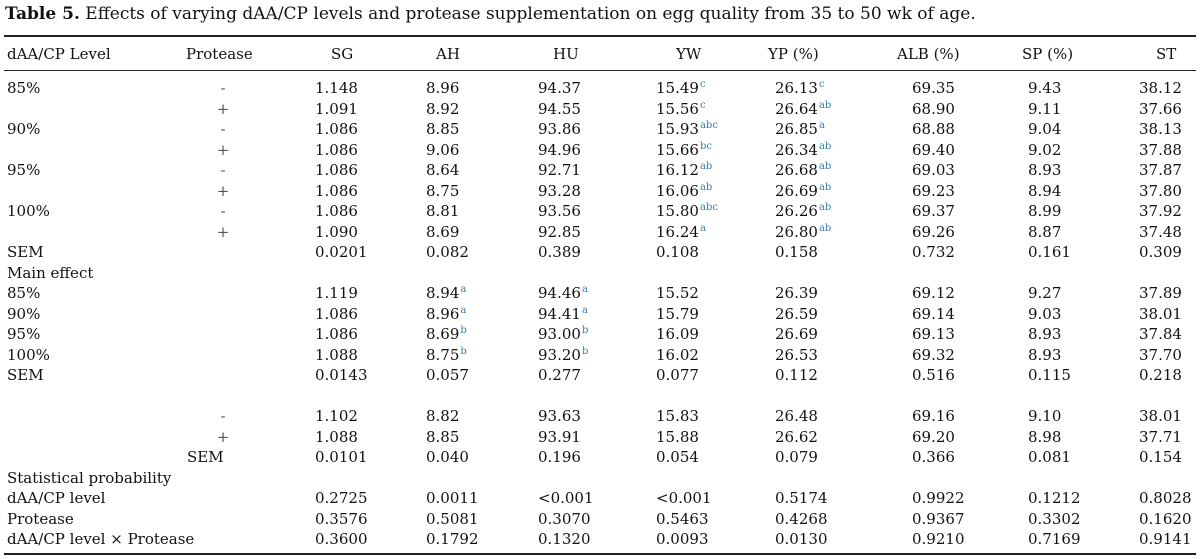  Describe the element at coordinates (933, 313) in the screenshot. I see `cell-value: 69.14` at that location.